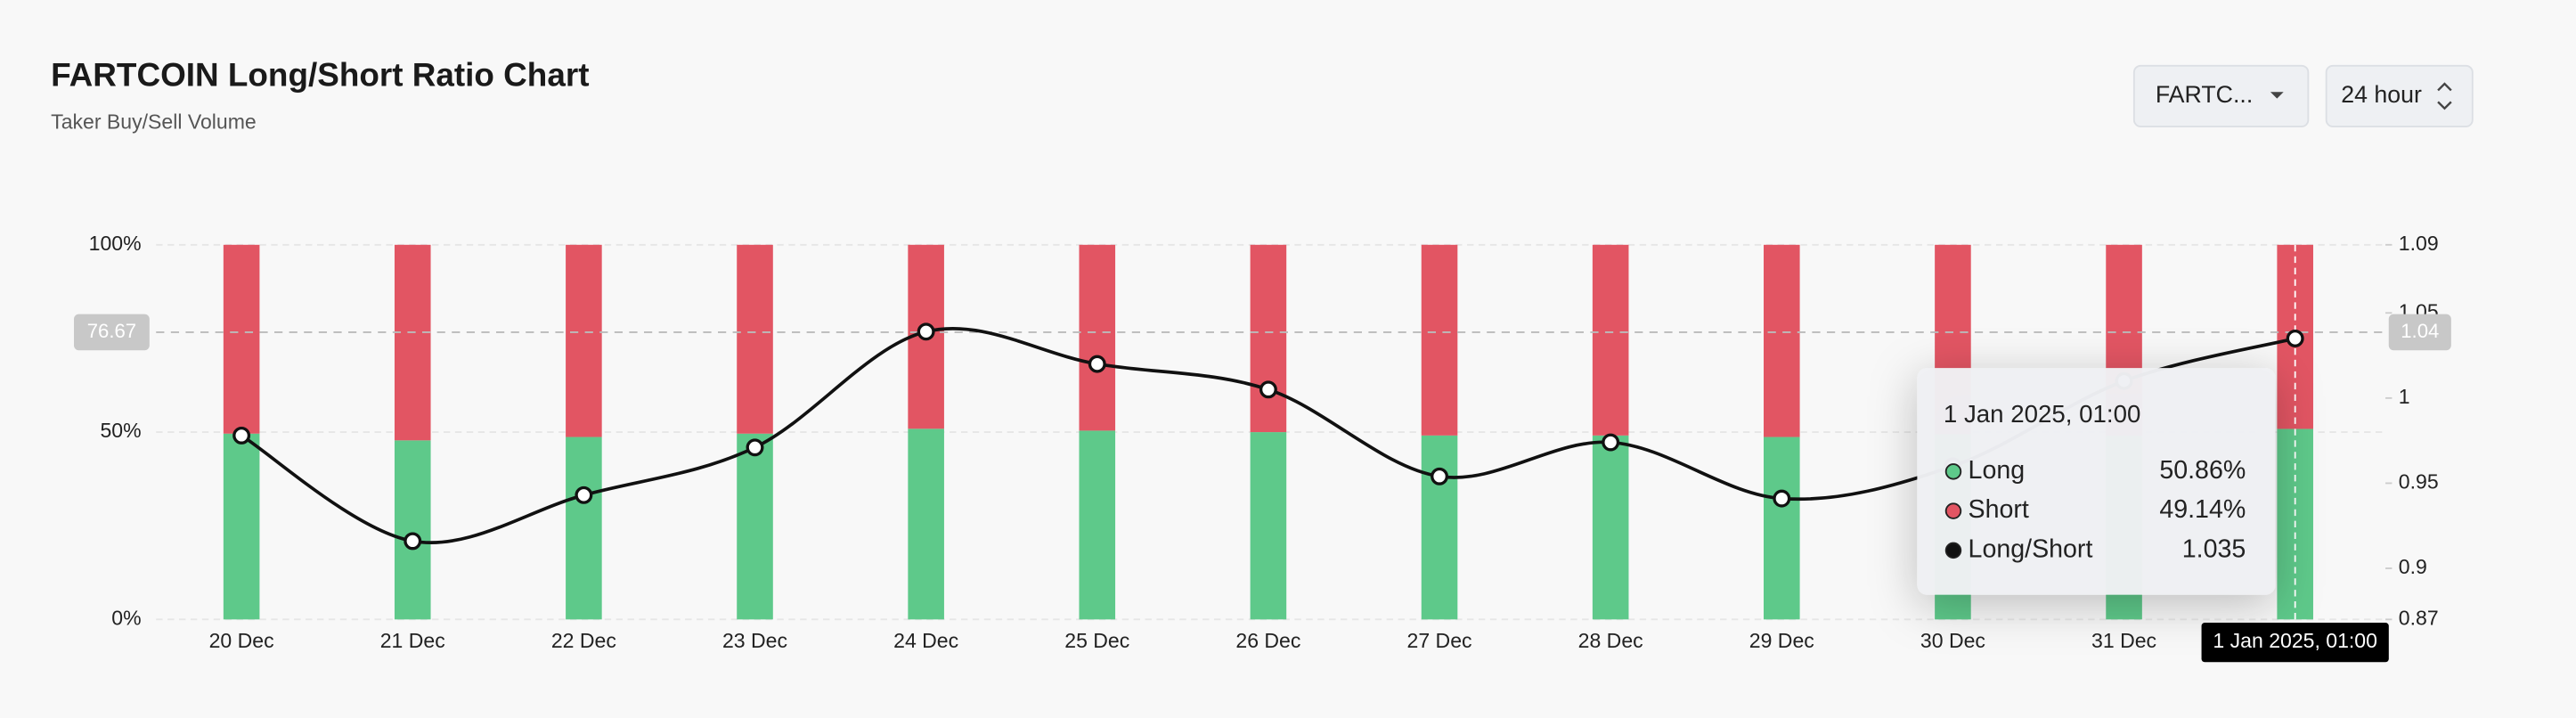 This screenshot has width=2576, height=718. What do you see at coordinates (1782, 640) in the screenshot?
I see `x-tick-label: 29 Dec` at bounding box center [1782, 640].